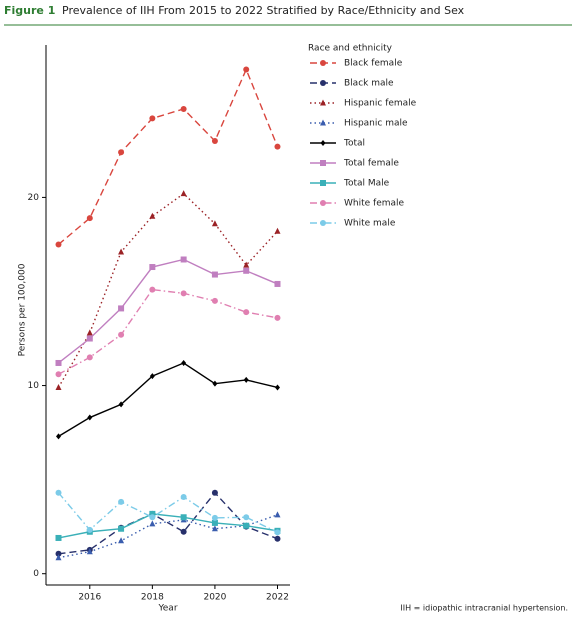 The height and width of the screenshot is (627, 574). I want to click on x-axis-label: Year, so click(167, 609).